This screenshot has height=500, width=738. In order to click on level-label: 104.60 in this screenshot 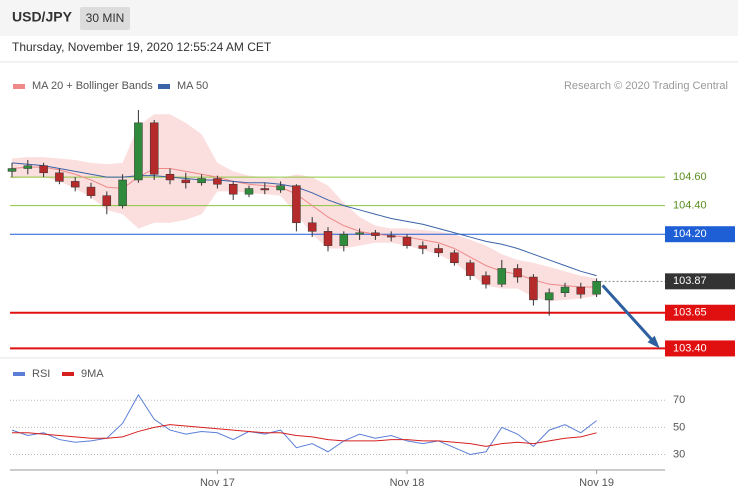, I will do `click(690, 177)`.